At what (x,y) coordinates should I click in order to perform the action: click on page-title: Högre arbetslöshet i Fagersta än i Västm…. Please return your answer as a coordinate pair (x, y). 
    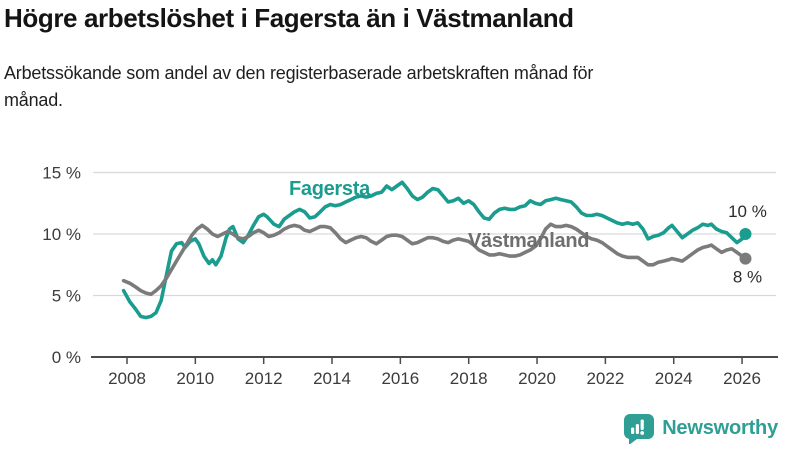
    Looking at the image, I should click on (289, 18).